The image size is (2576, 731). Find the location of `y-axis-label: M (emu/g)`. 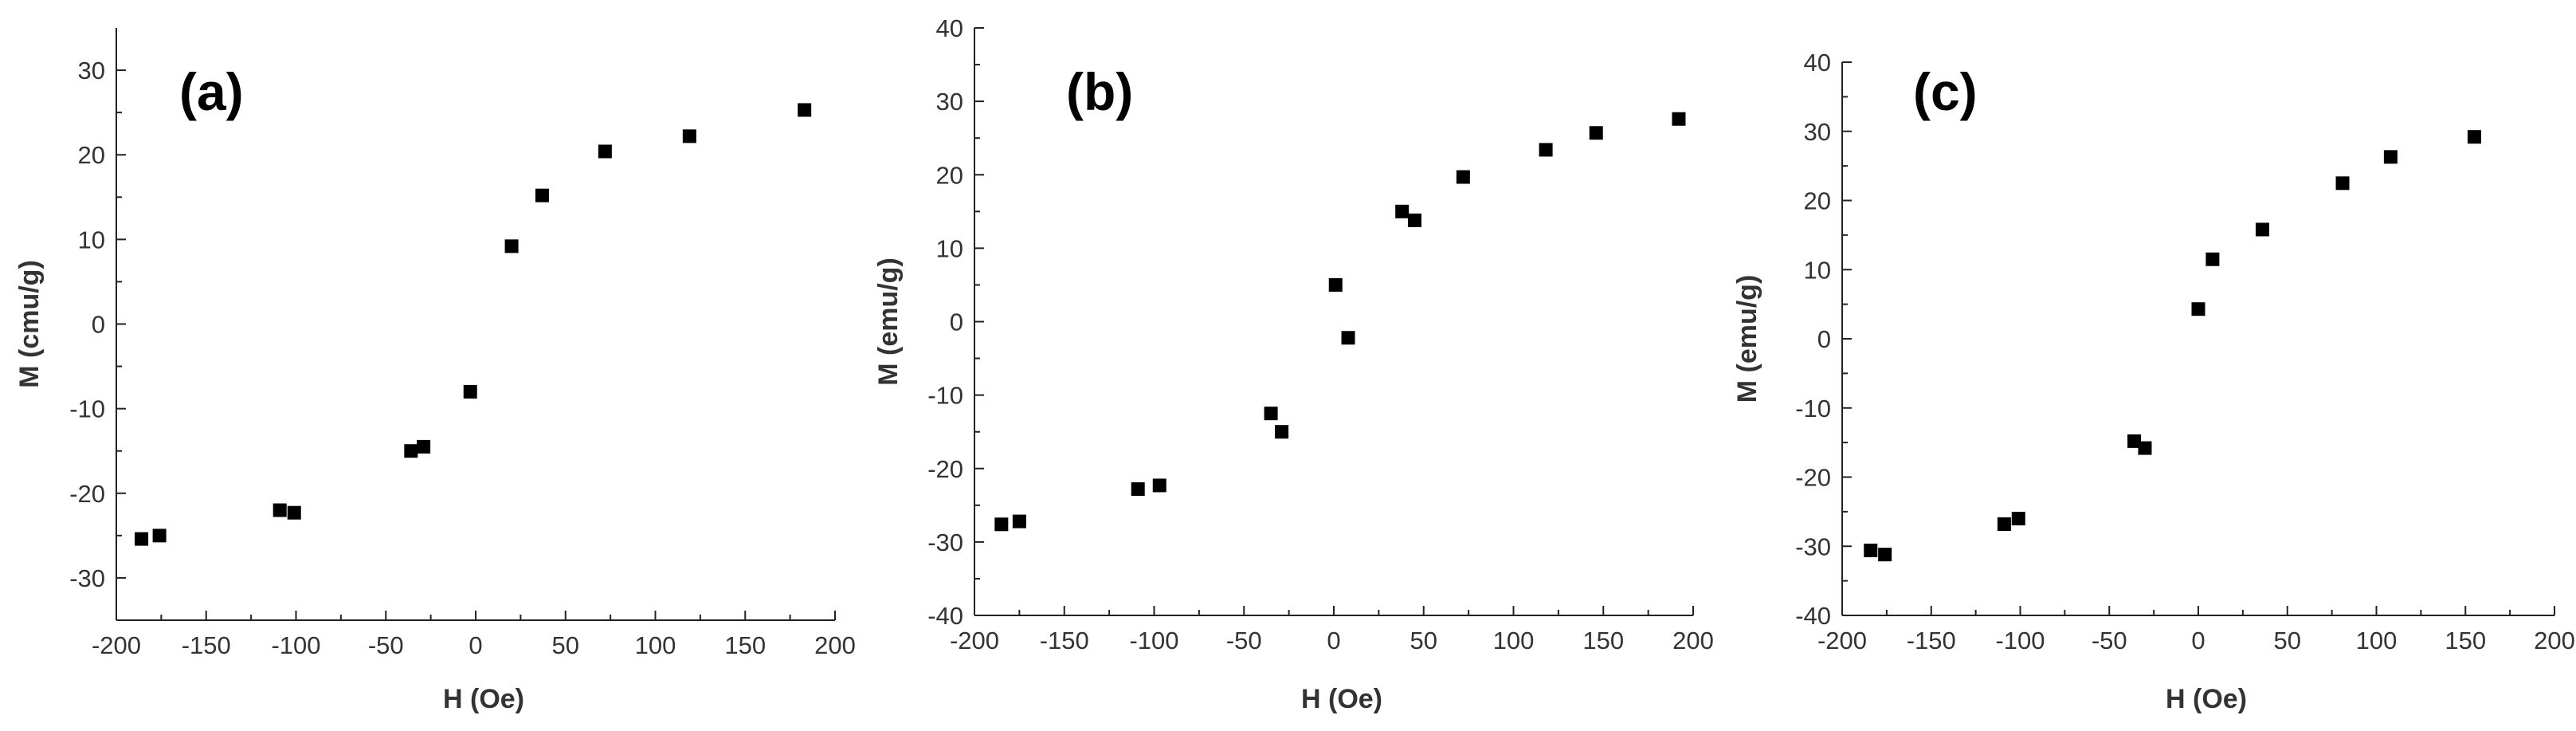

y-axis-label: M (emu/g) is located at coordinates (888, 321).